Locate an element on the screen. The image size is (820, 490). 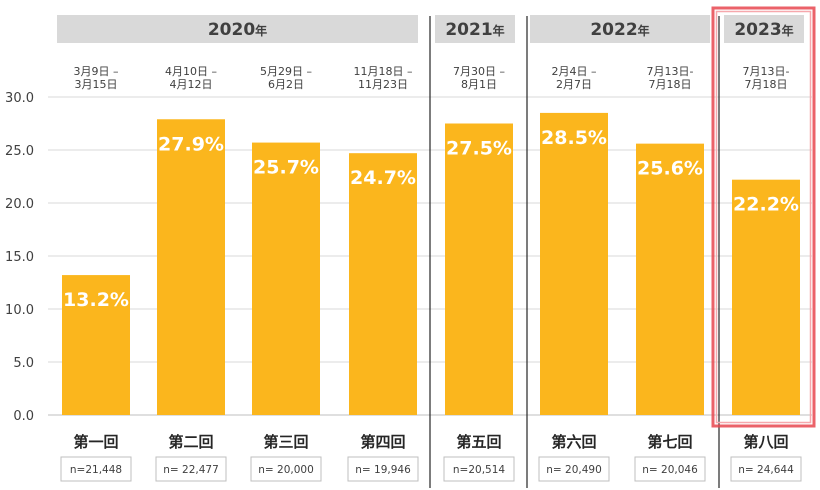
y-tick-label: 30.0 is located at coordinates (19, 98).